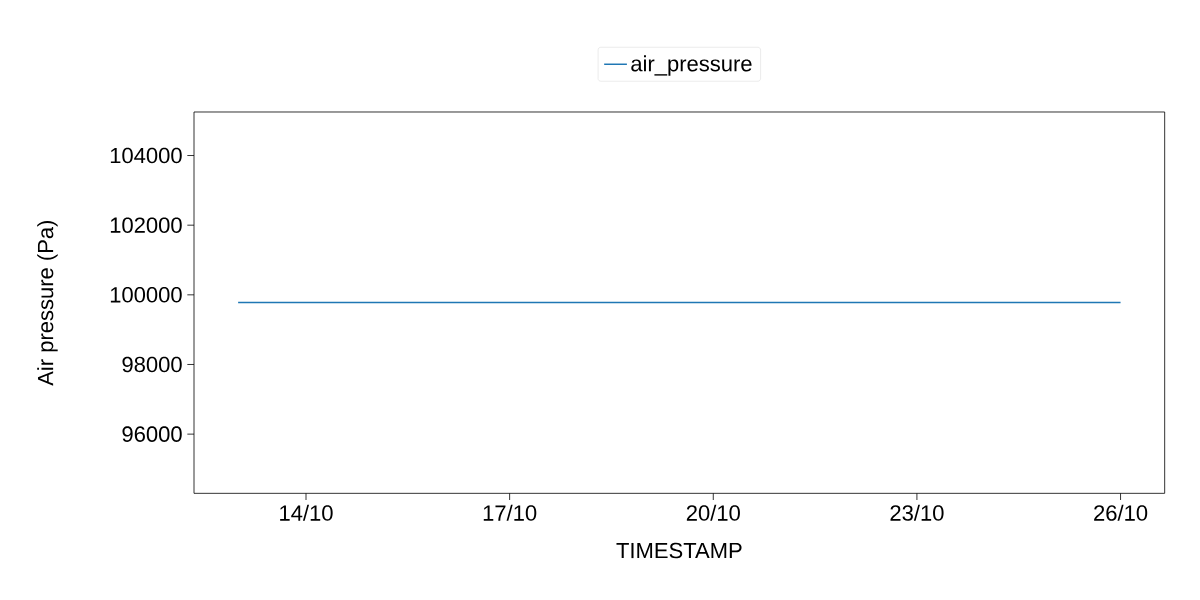  I want to click on legend-label: air_pressure, so click(691, 65).